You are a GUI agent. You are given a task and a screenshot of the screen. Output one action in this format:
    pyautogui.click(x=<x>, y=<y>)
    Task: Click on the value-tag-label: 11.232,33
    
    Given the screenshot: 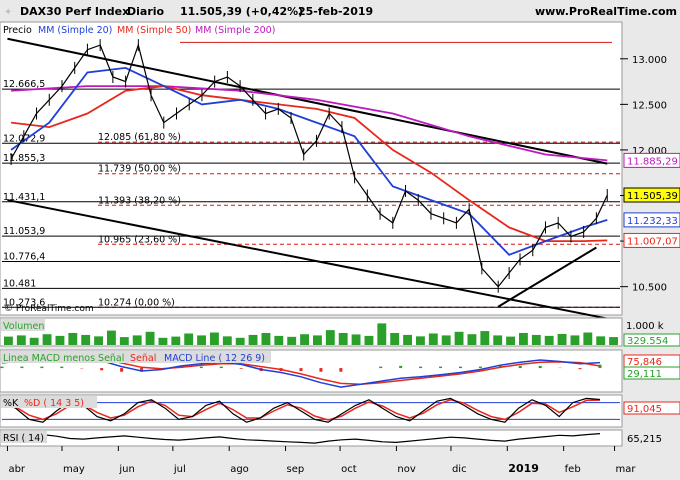 What is the action you would take?
    pyautogui.click(x=652, y=221)
    